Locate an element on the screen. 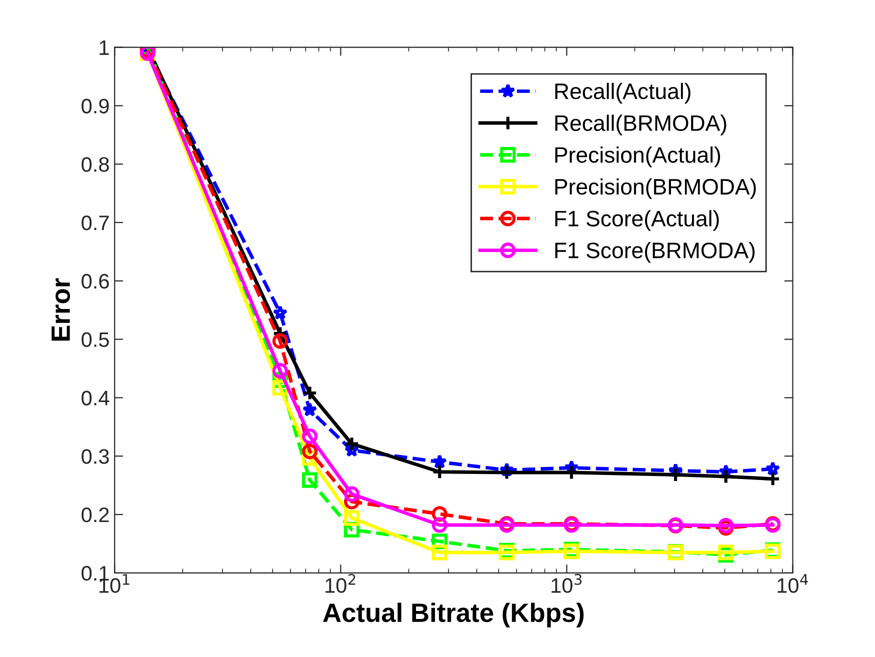  y-tick-label: 0.8 is located at coordinates (95, 164).